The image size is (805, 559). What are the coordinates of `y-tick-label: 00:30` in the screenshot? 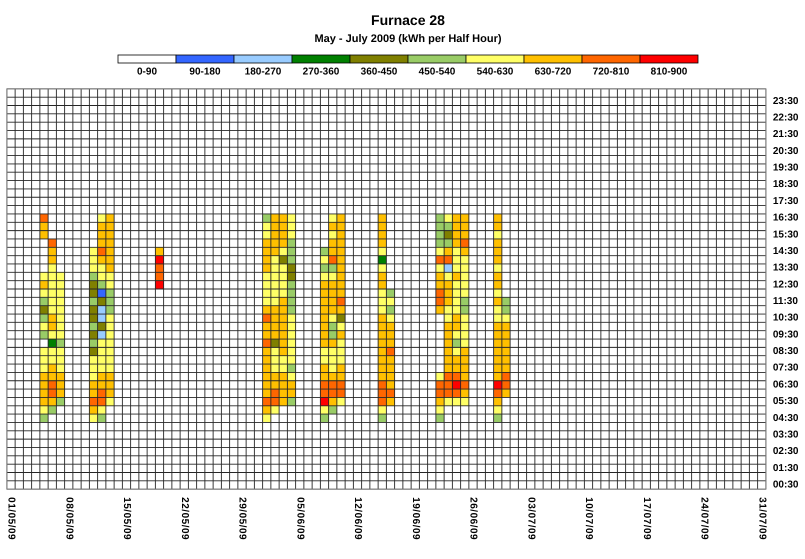 It's located at (785, 485).